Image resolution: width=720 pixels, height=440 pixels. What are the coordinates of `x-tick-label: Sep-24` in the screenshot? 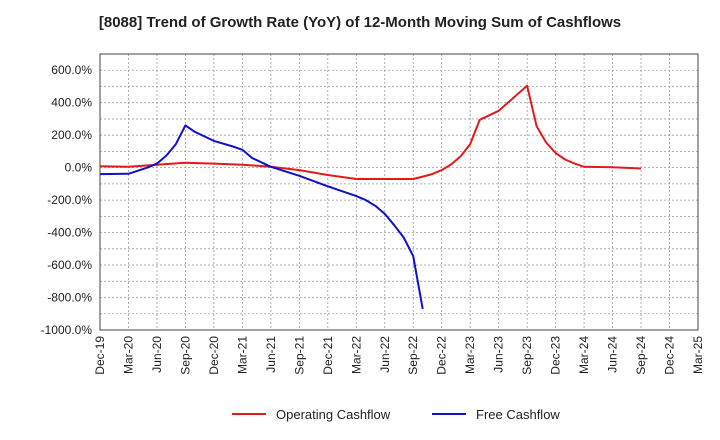 It's located at (641, 355).